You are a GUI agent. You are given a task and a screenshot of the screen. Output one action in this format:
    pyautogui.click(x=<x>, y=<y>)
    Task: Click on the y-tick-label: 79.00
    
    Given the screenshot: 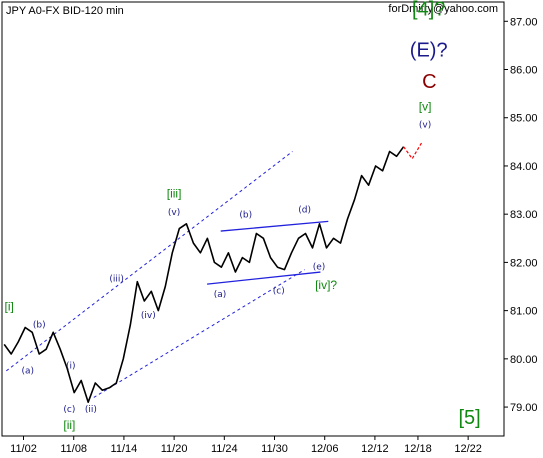 What is the action you would take?
    pyautogui.click(x=524, y=408)
    